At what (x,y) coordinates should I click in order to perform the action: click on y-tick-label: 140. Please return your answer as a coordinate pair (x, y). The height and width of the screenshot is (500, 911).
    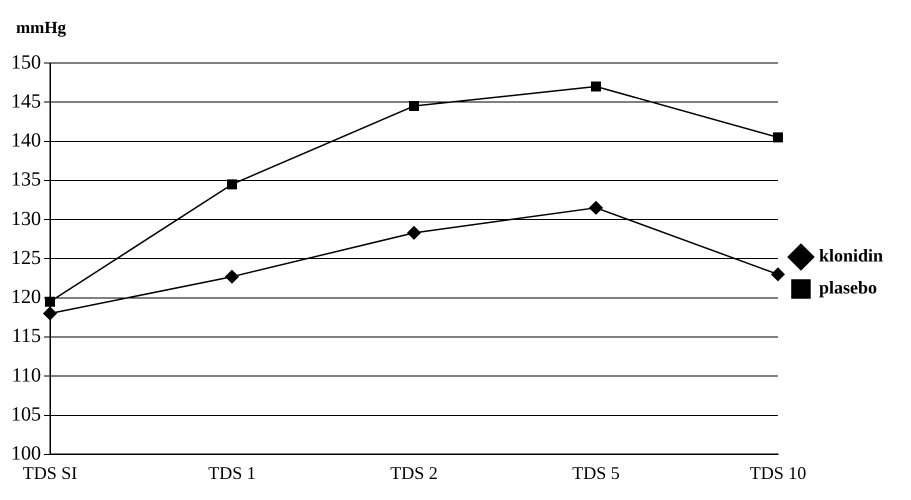
    Looking at the image, I should click on (26, 141).